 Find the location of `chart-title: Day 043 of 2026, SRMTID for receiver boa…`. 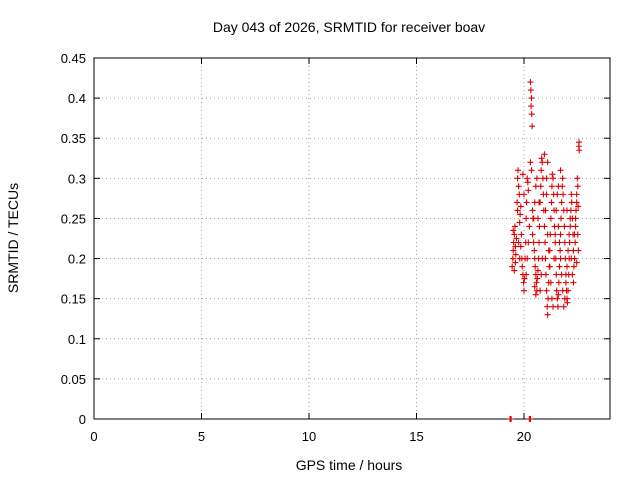

chart-title: Day 043 of 2026, SRMTID for receiver boa… is located at coordinates (349, 27).